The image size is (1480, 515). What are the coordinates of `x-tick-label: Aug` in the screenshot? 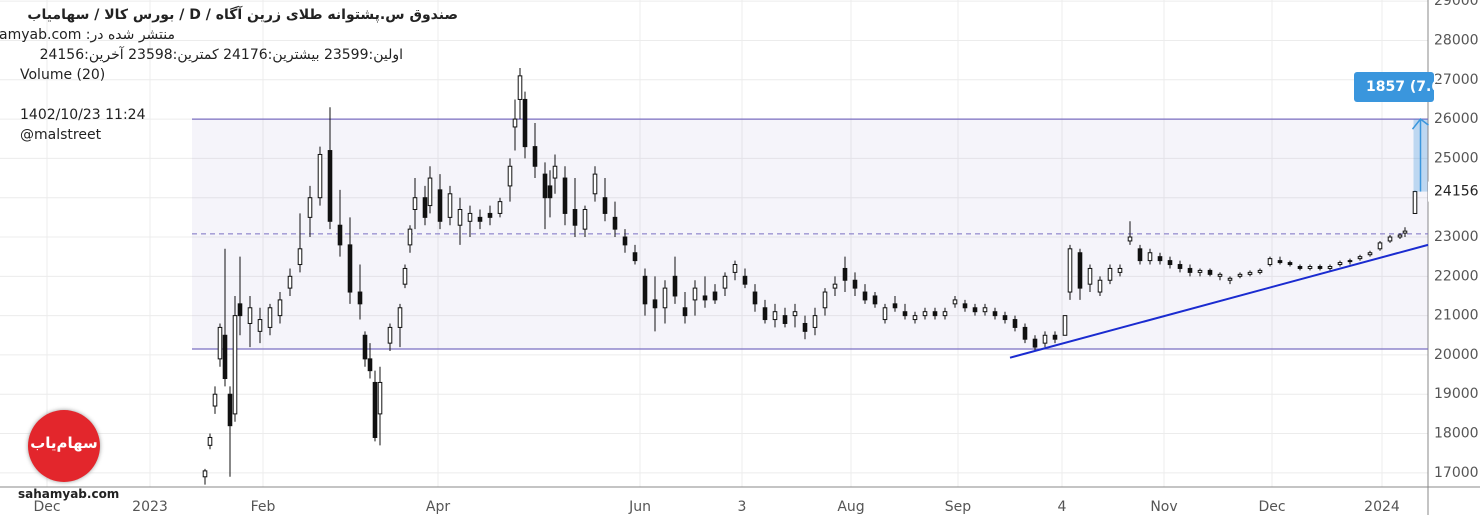 It's located at (850, 507).